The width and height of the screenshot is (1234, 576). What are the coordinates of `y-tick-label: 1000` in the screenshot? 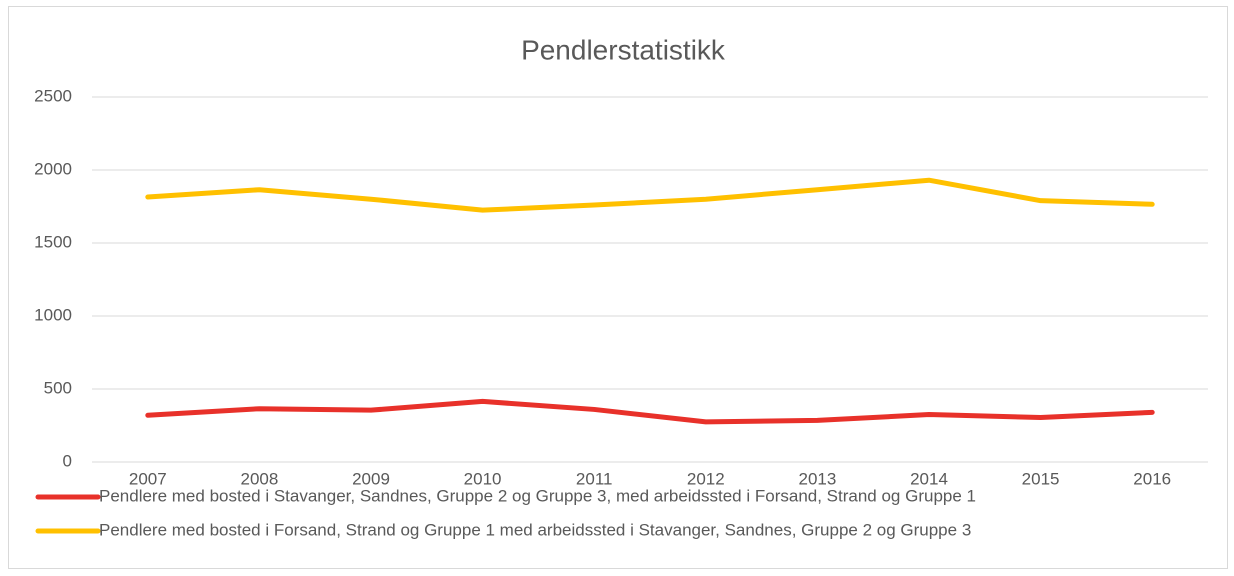 It's located at (53, 314).